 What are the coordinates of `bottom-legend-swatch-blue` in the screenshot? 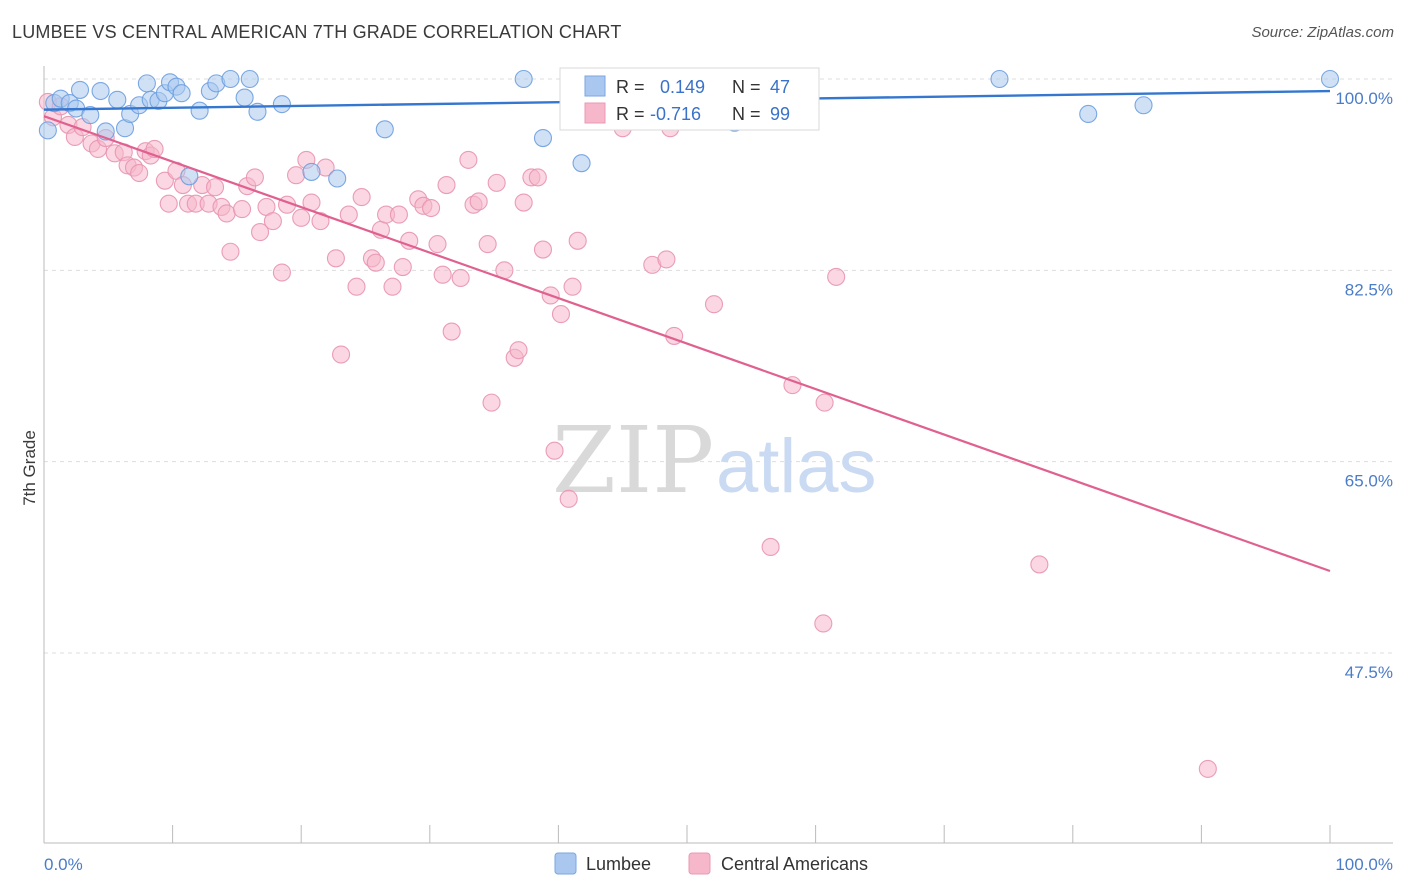 It's located at (565, 863).